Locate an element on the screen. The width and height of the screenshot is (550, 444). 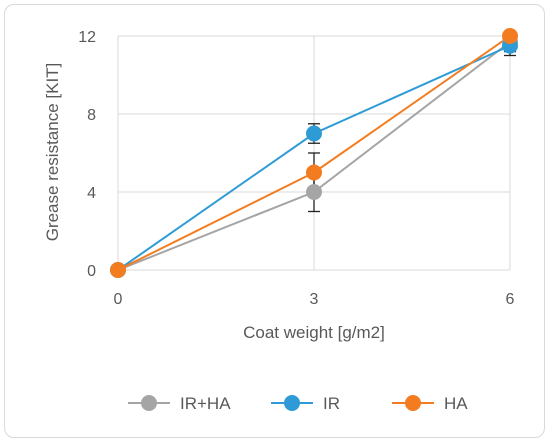
y-tick-label: 4 is located at coordinates (91, 193).